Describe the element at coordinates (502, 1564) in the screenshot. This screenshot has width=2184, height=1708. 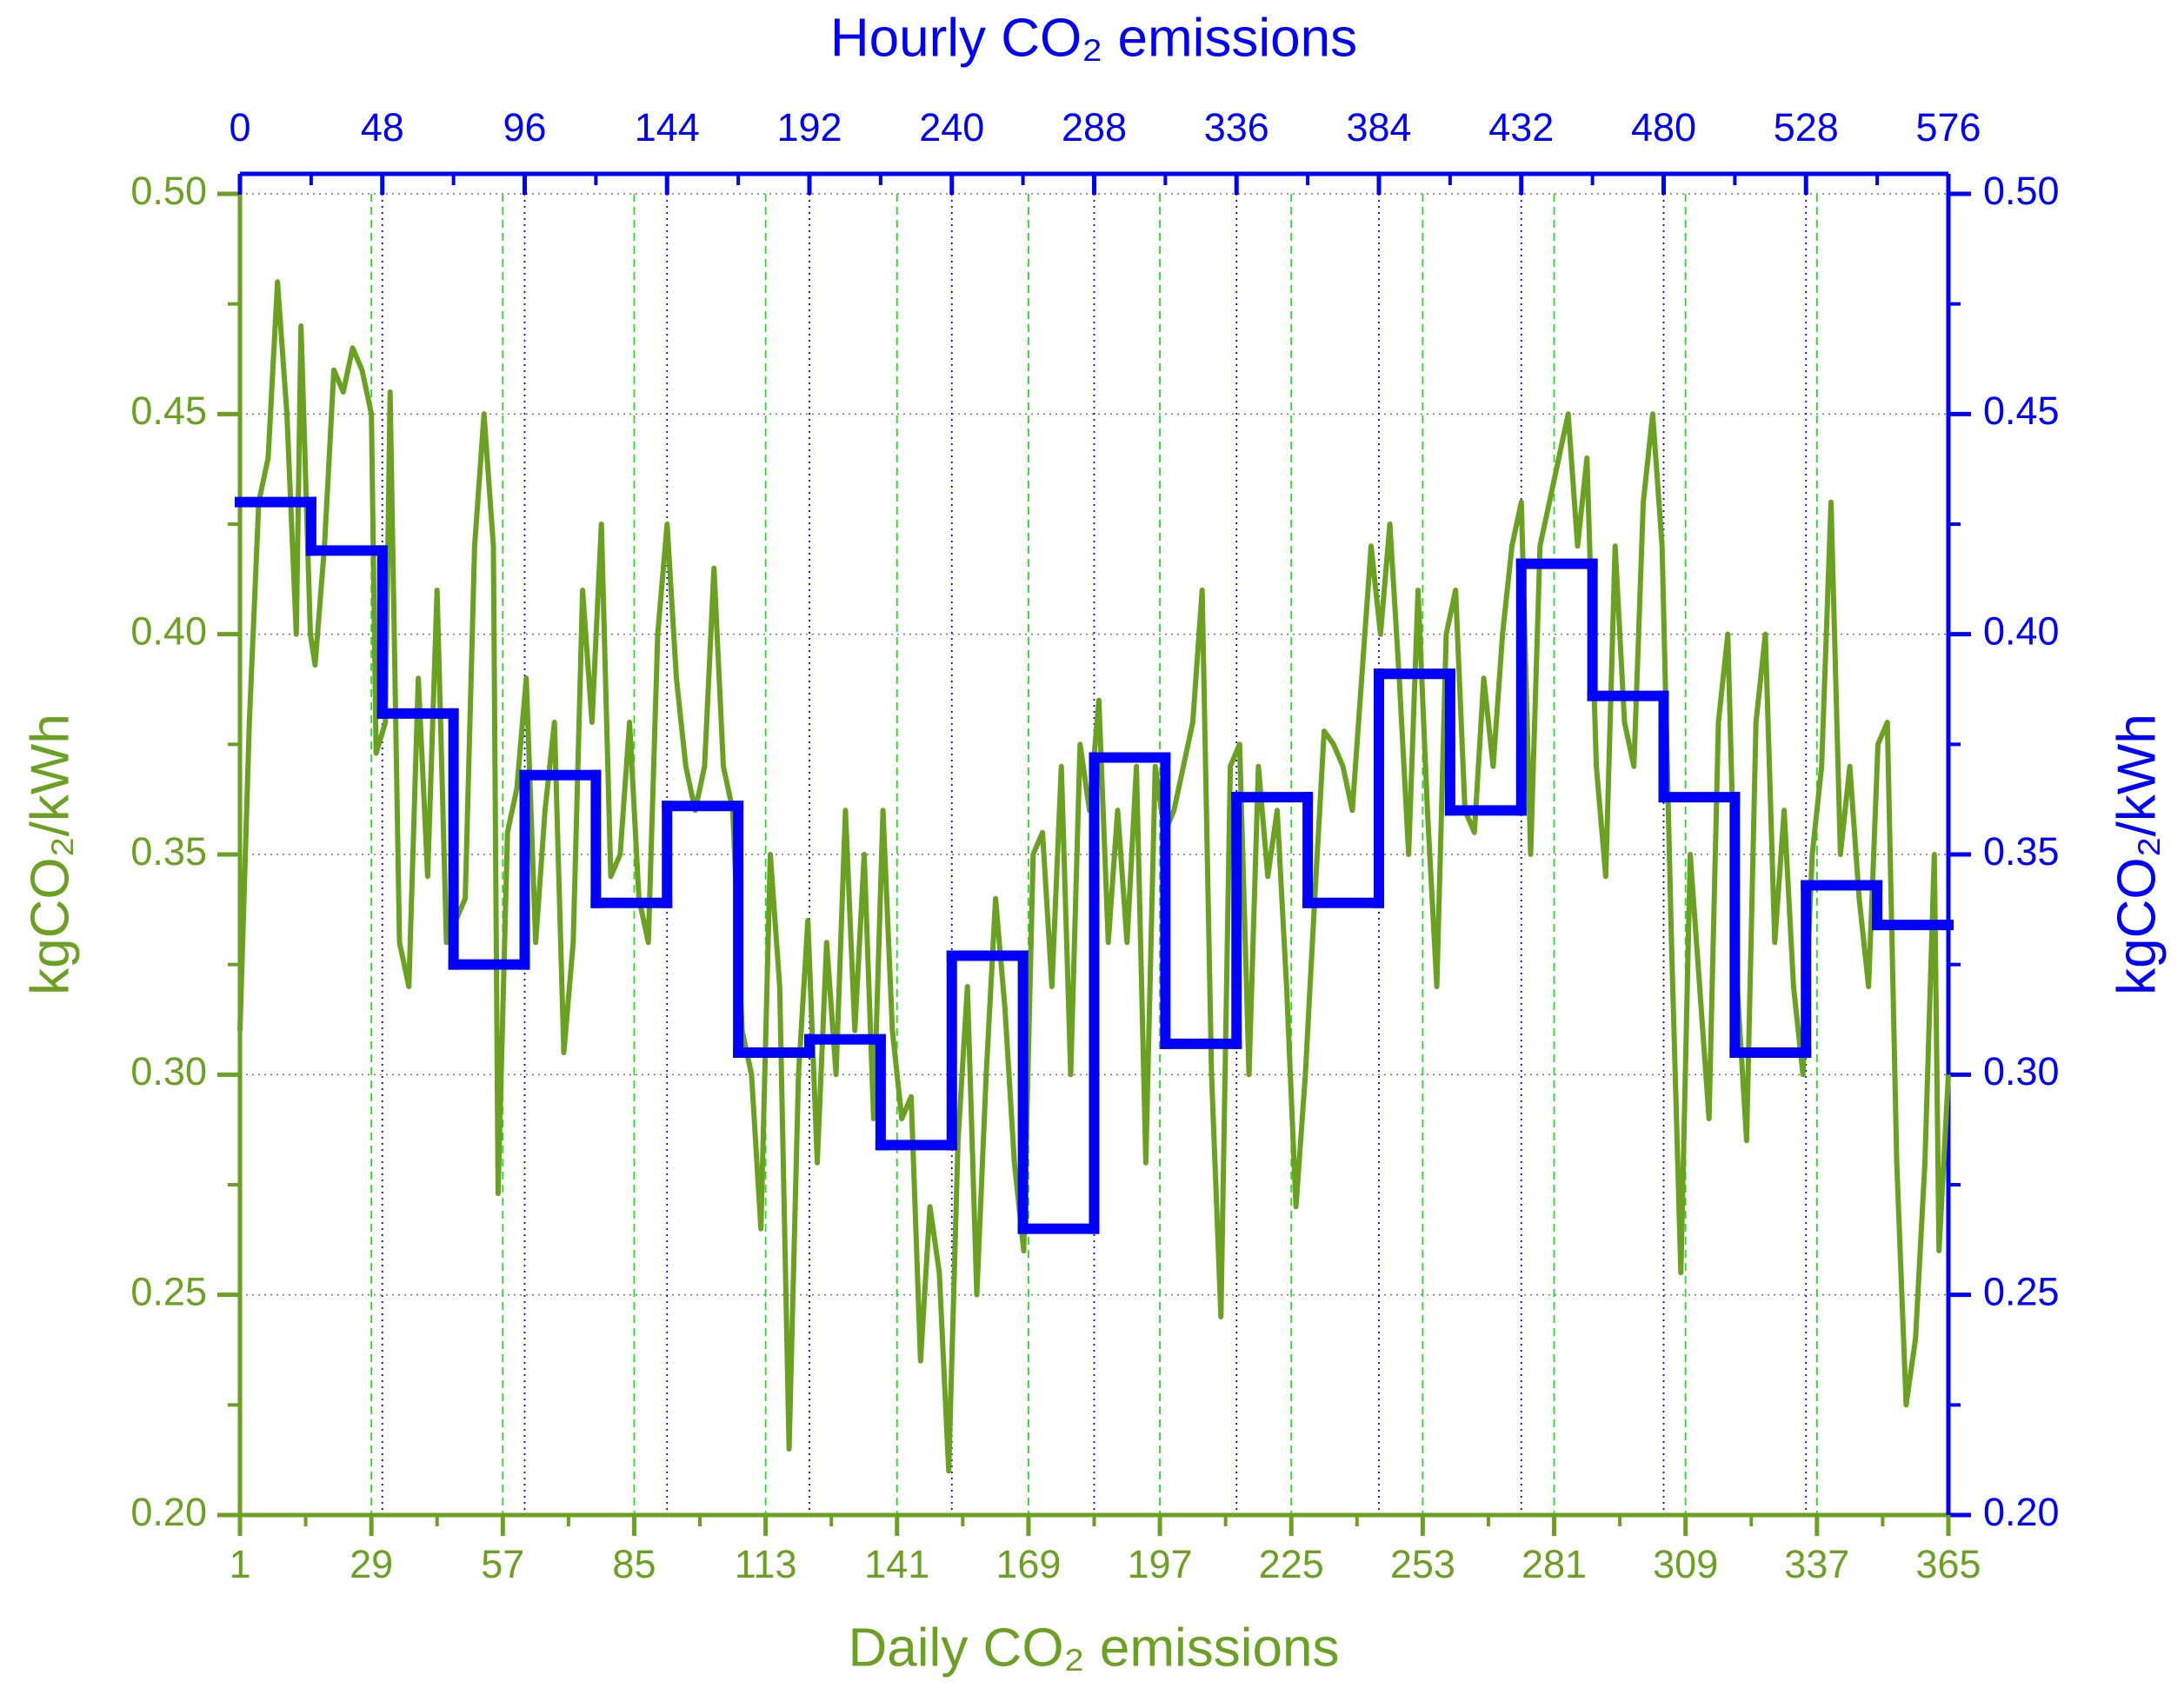
I see `x-tick-label: 57` at that location.